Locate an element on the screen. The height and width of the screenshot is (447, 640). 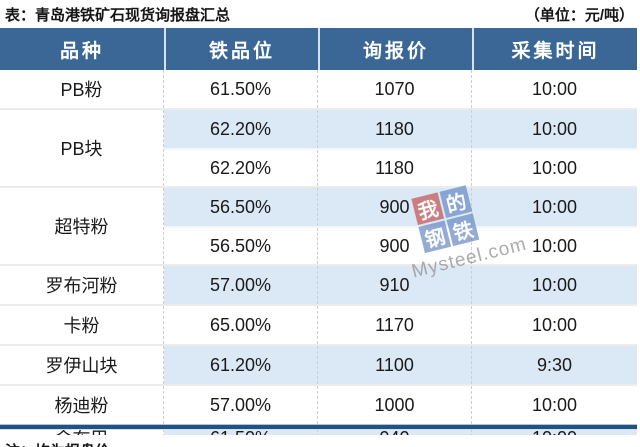
column-header-1: 铁品位 is located at coordinates (241, 49).